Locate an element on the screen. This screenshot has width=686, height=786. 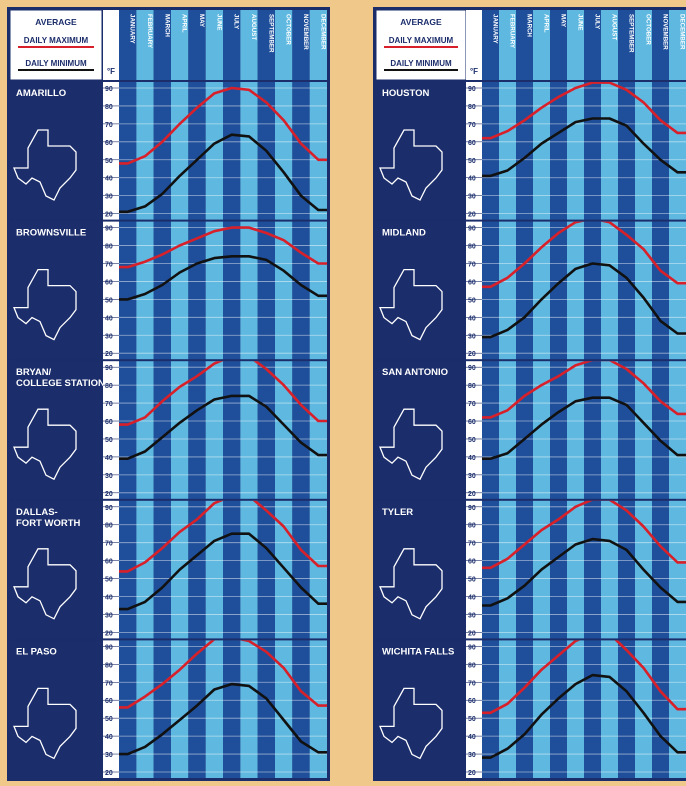
legend-min-label: DAILY MINIMUM is located at coordinates (56, 63).